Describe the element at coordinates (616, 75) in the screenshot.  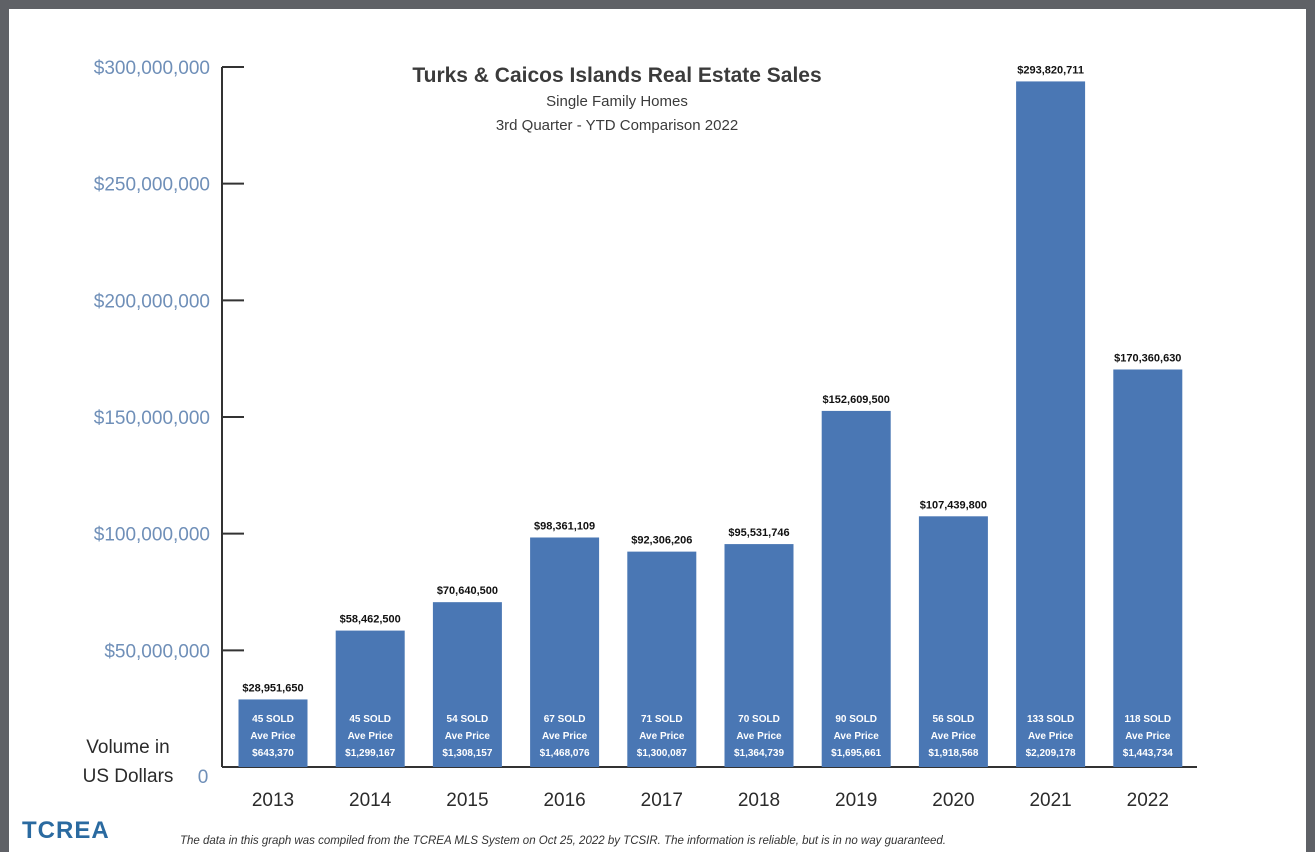
I see `chart-title: Turks & Caicos Islands Real Estate Sales` at that location.